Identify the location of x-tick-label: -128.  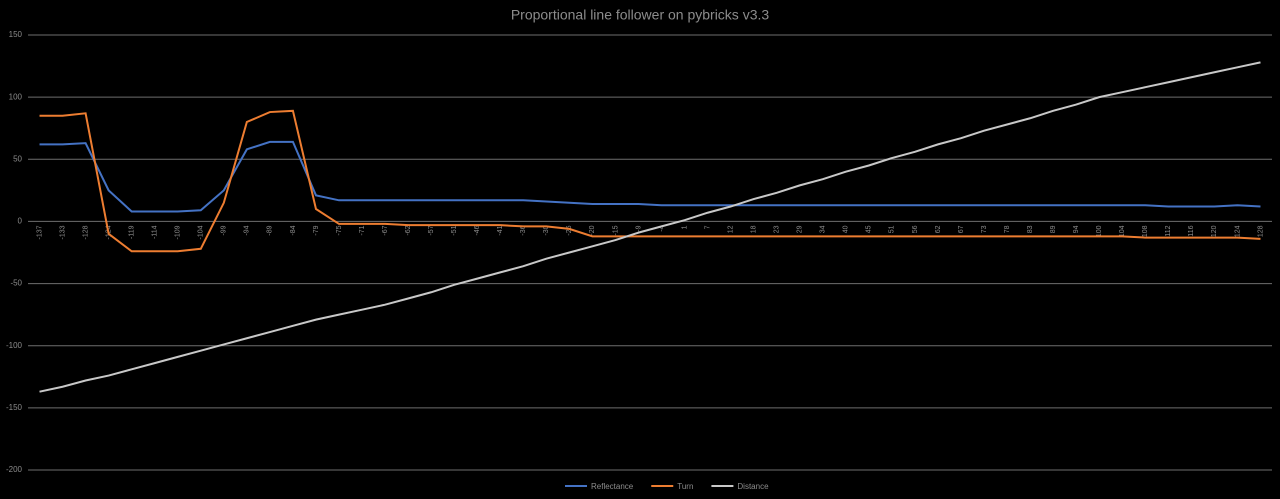
(85, 232).